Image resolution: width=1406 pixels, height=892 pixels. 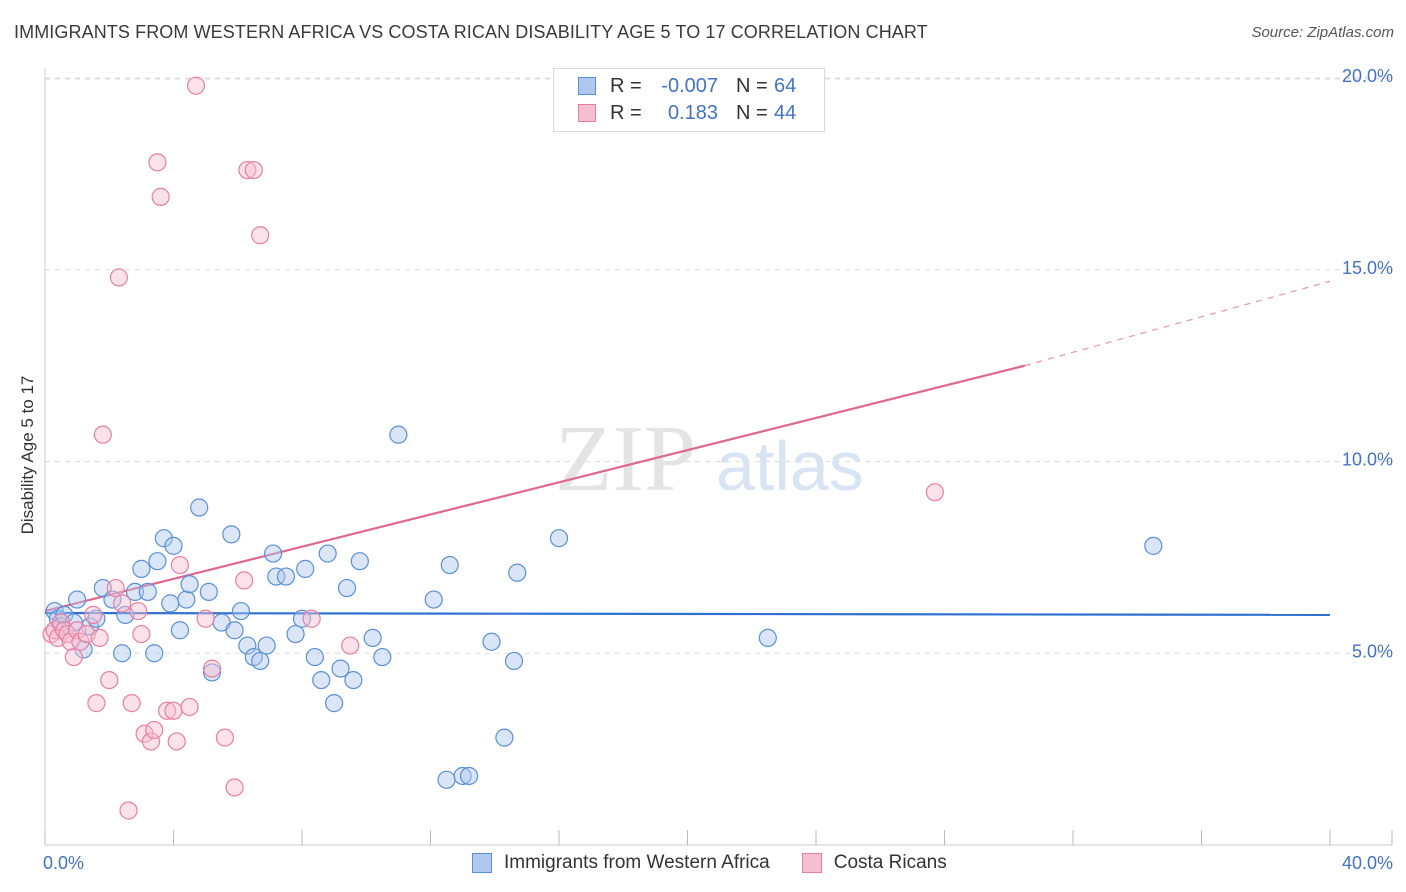 What do you see at coordinates (621, 863) in the screenshot?
I see `legend-item-western-africa: Immigrants from Western Africa` at bounding box center [621, 863].